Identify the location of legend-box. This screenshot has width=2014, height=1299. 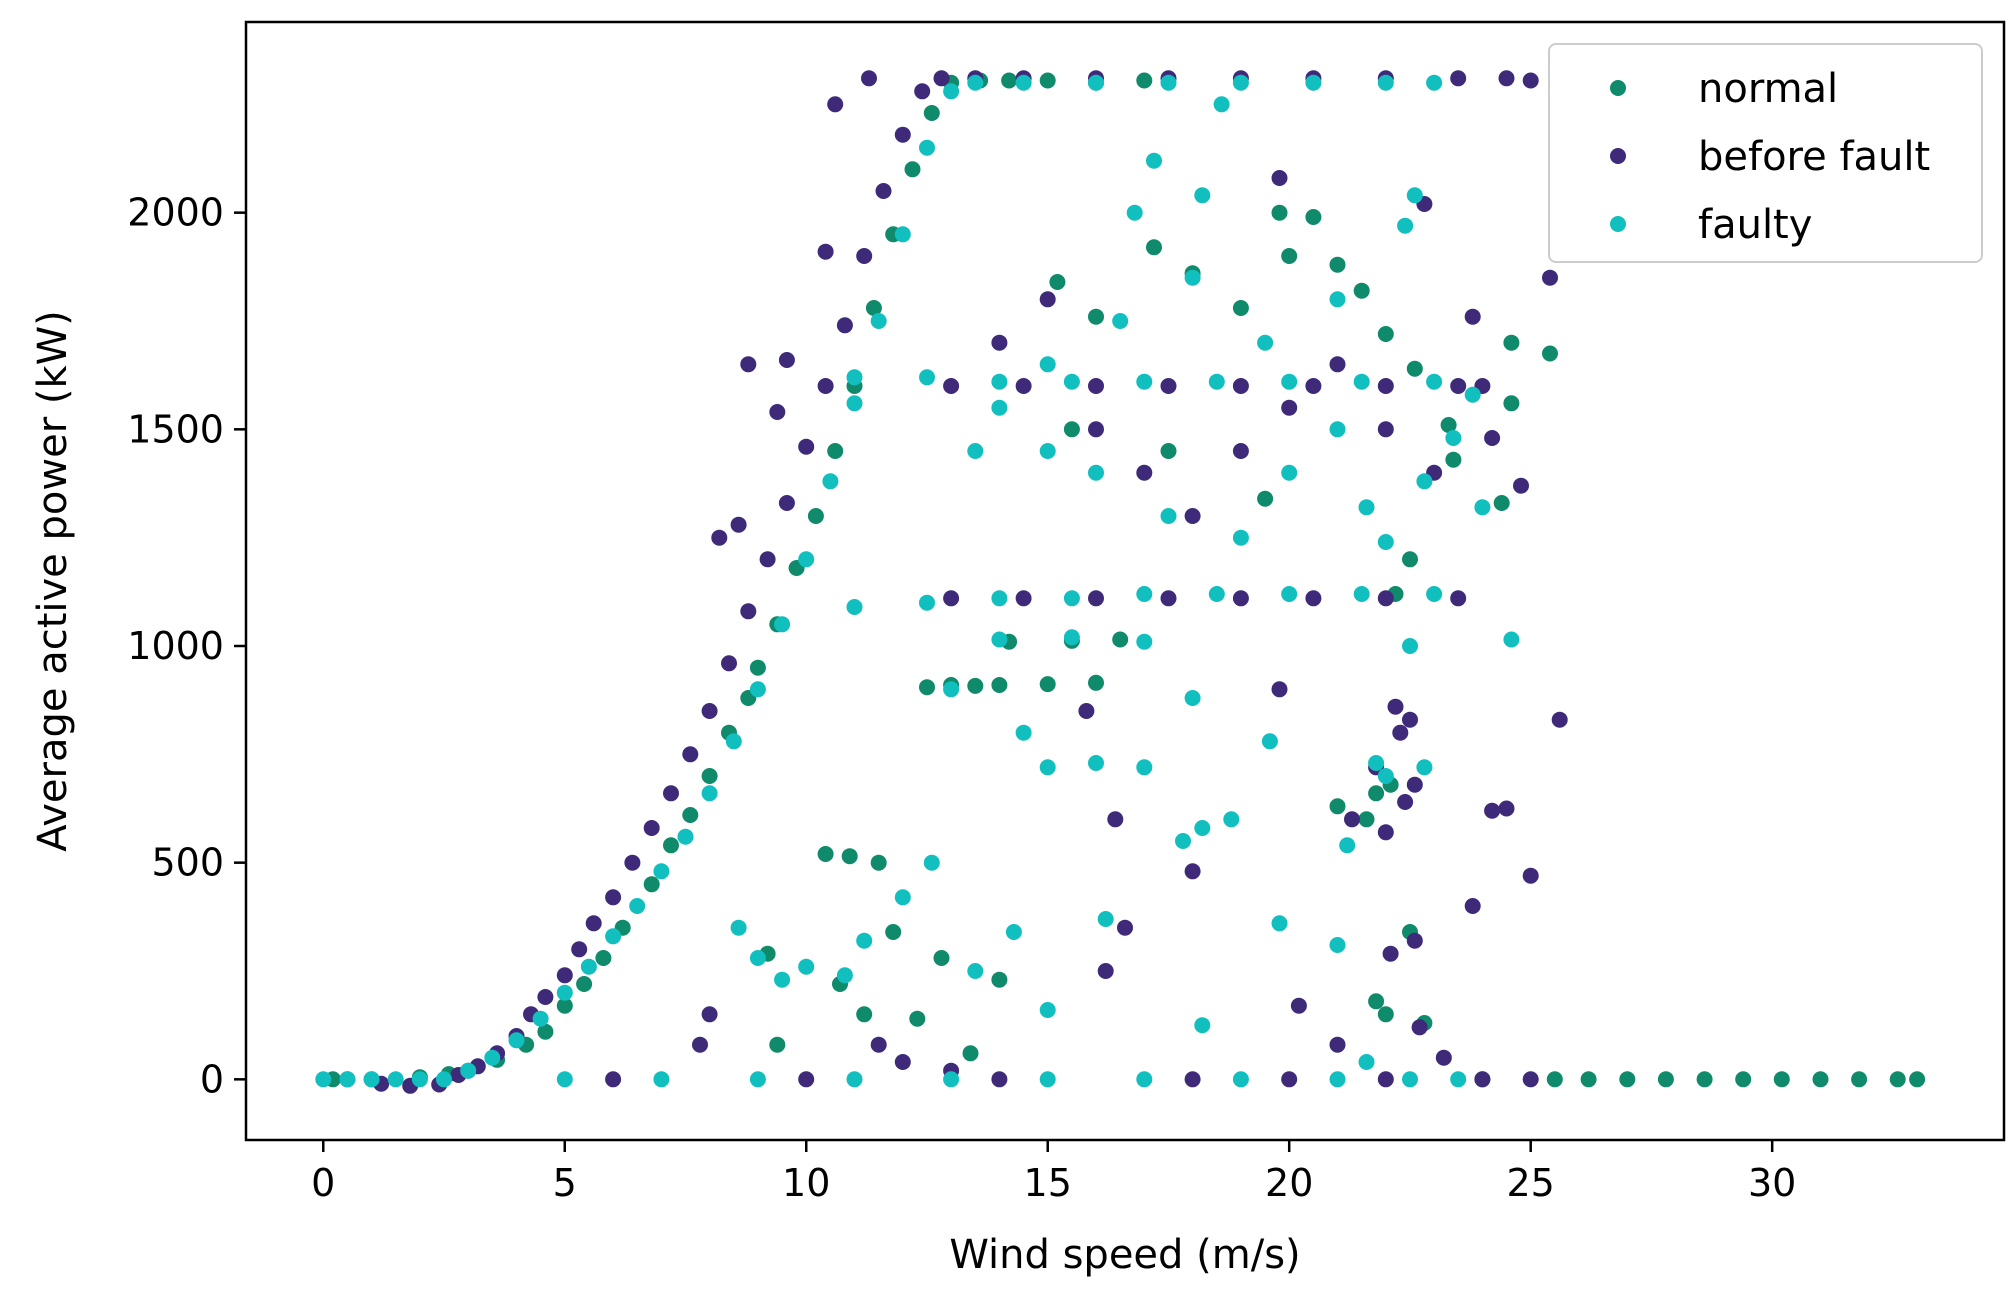
(1765, 153).